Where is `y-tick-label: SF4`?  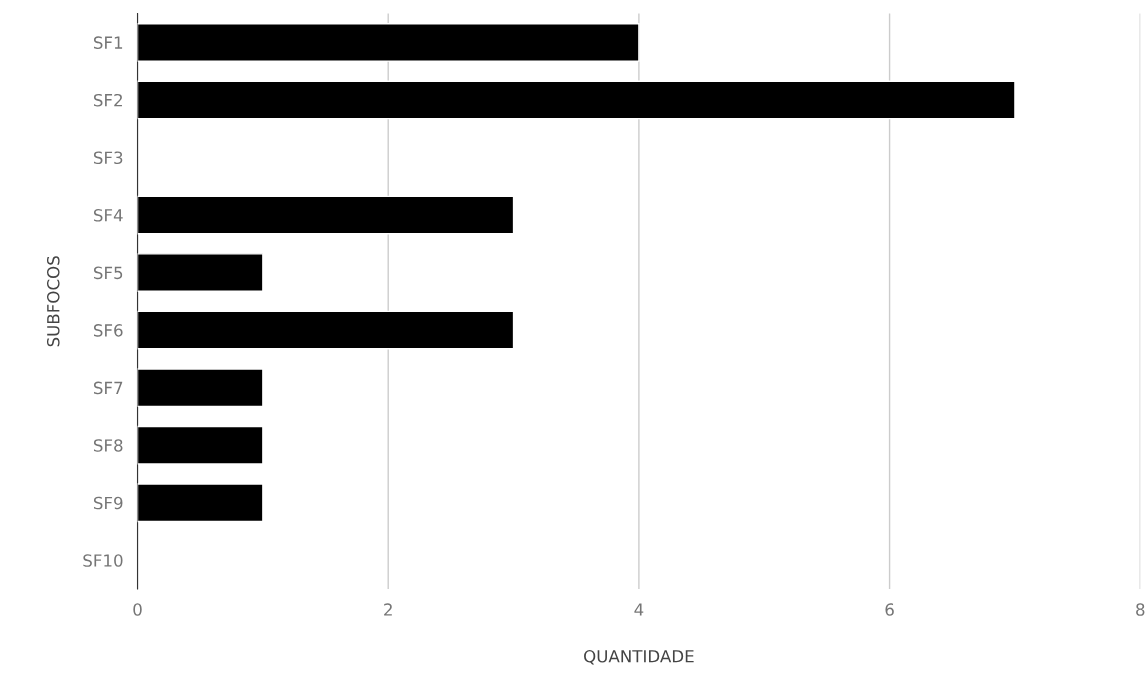 y-tick-label: SF4 is located at coordinates (108, 215).